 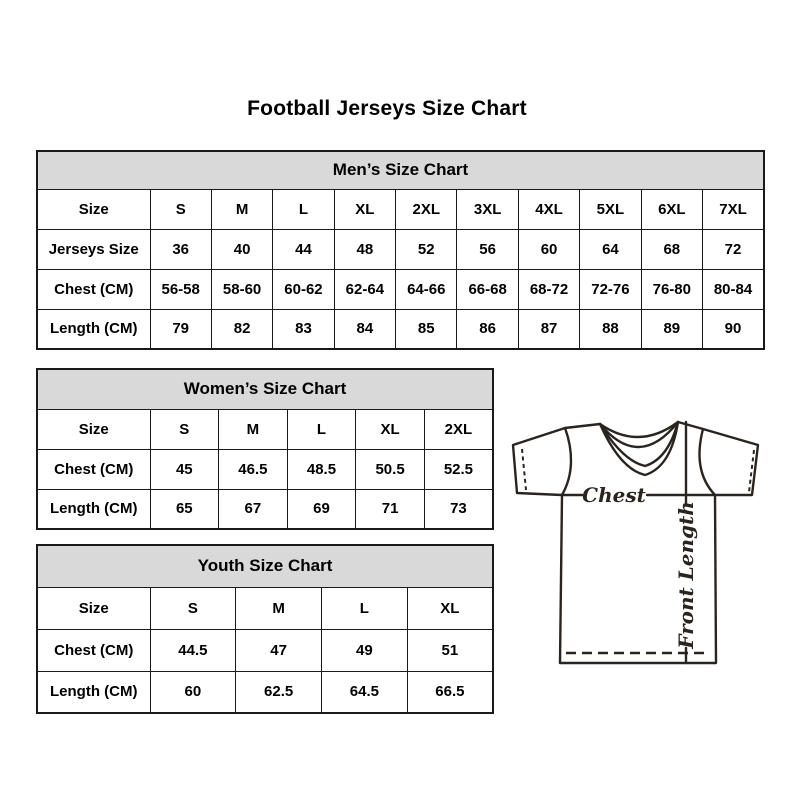 What do you see at coordinates (242, 249) in the screenshot?
I see `table-cell: 40` at bounding box center [242, 249].